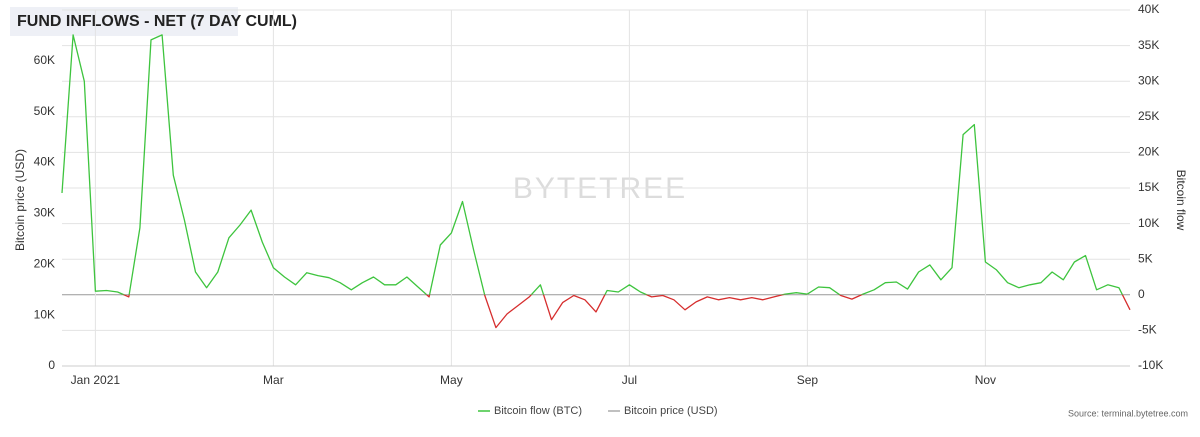  What do you see at coordinates (44, 162) in the screenshot?
I see `y-tick-label: 40K` at bounding box center [44, 162].